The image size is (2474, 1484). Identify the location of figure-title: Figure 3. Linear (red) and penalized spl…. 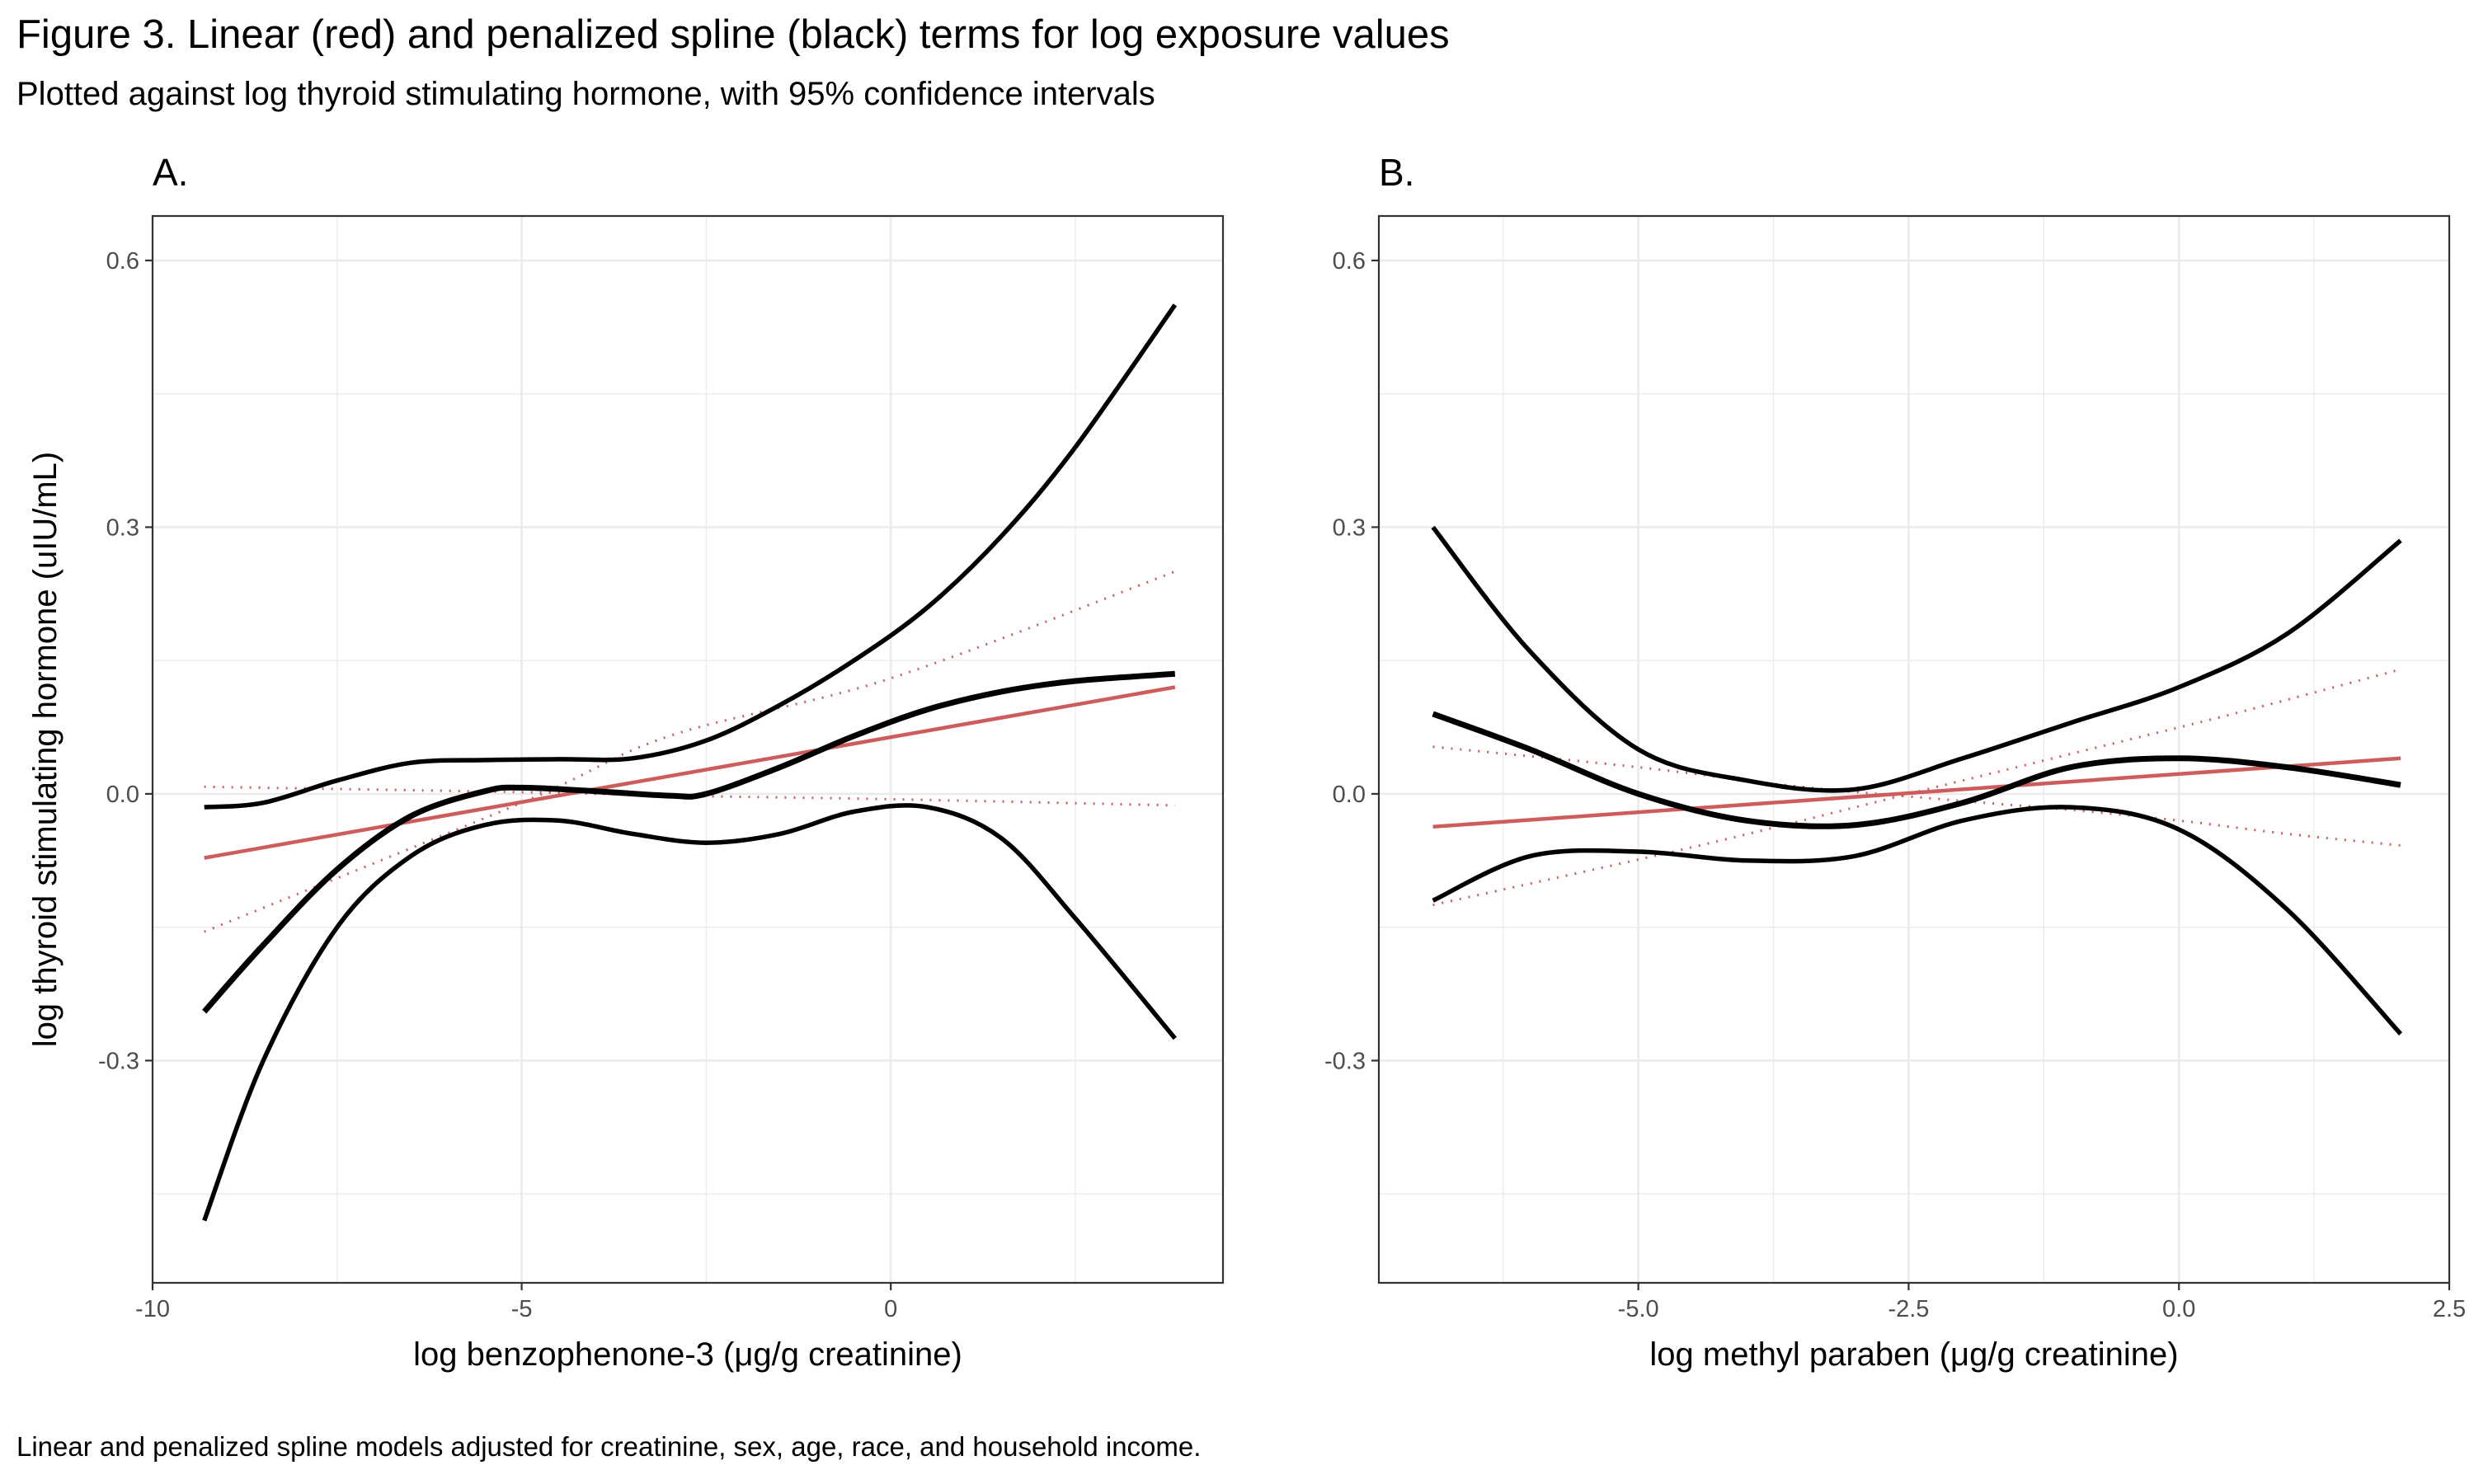
(733, 34).